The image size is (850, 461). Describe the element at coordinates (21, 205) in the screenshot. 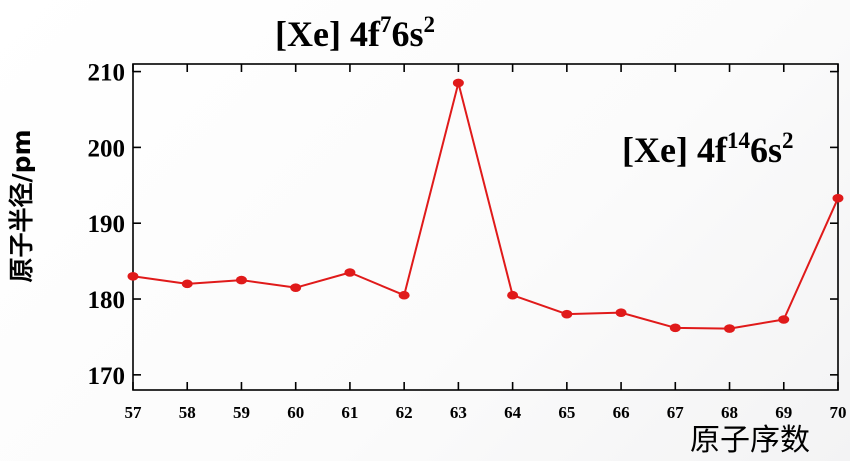

I see `y-axis-label: 原子半径/pm` at that location.